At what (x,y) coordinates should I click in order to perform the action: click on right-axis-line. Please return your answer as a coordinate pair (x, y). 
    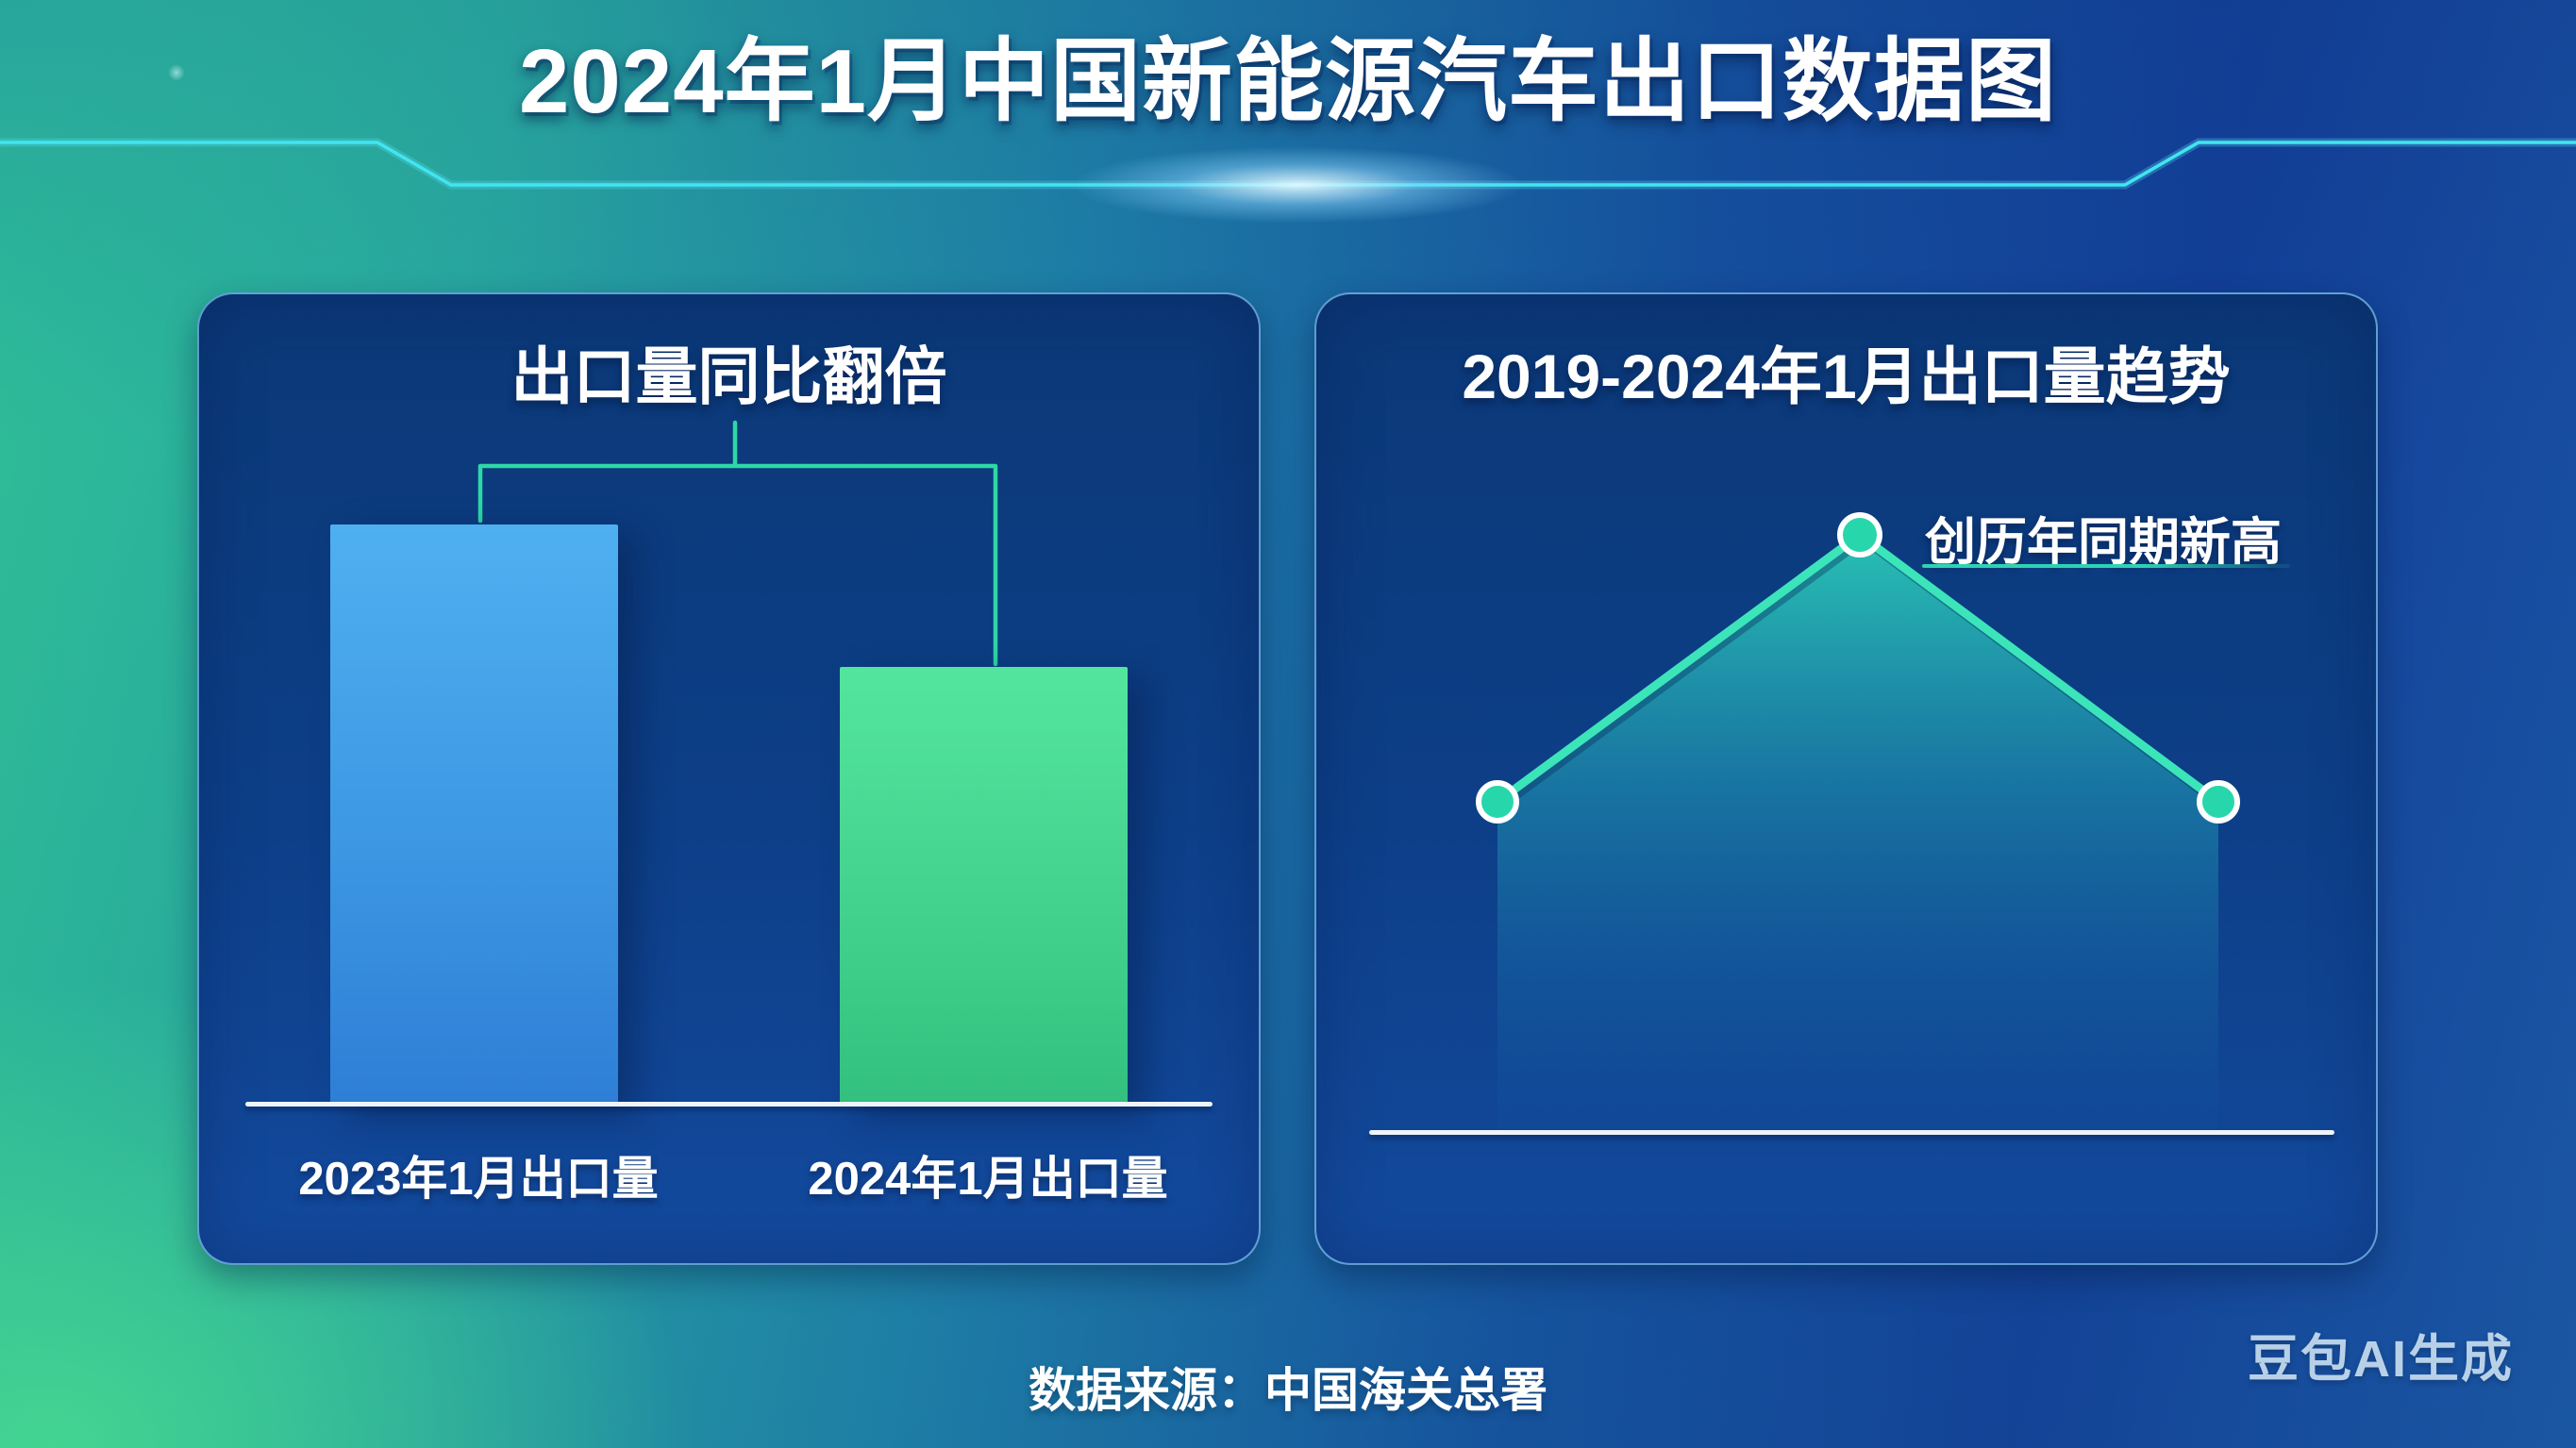
    Looking at the image, I should click on (1851, 1132).